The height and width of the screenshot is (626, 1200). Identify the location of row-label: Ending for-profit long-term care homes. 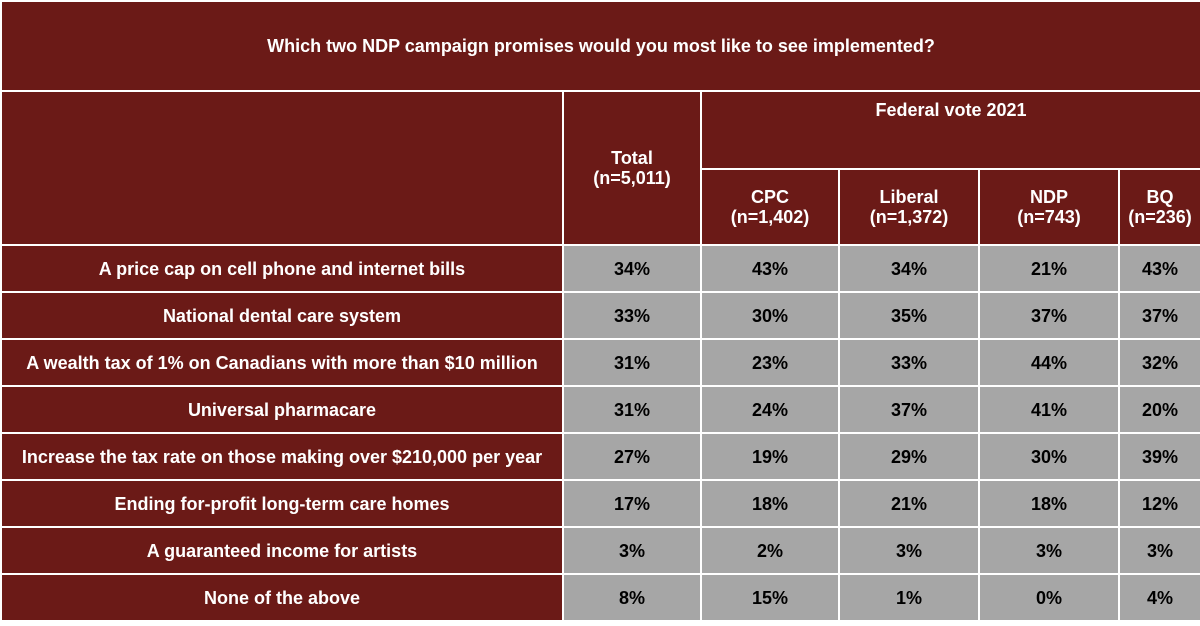
(282, 503).